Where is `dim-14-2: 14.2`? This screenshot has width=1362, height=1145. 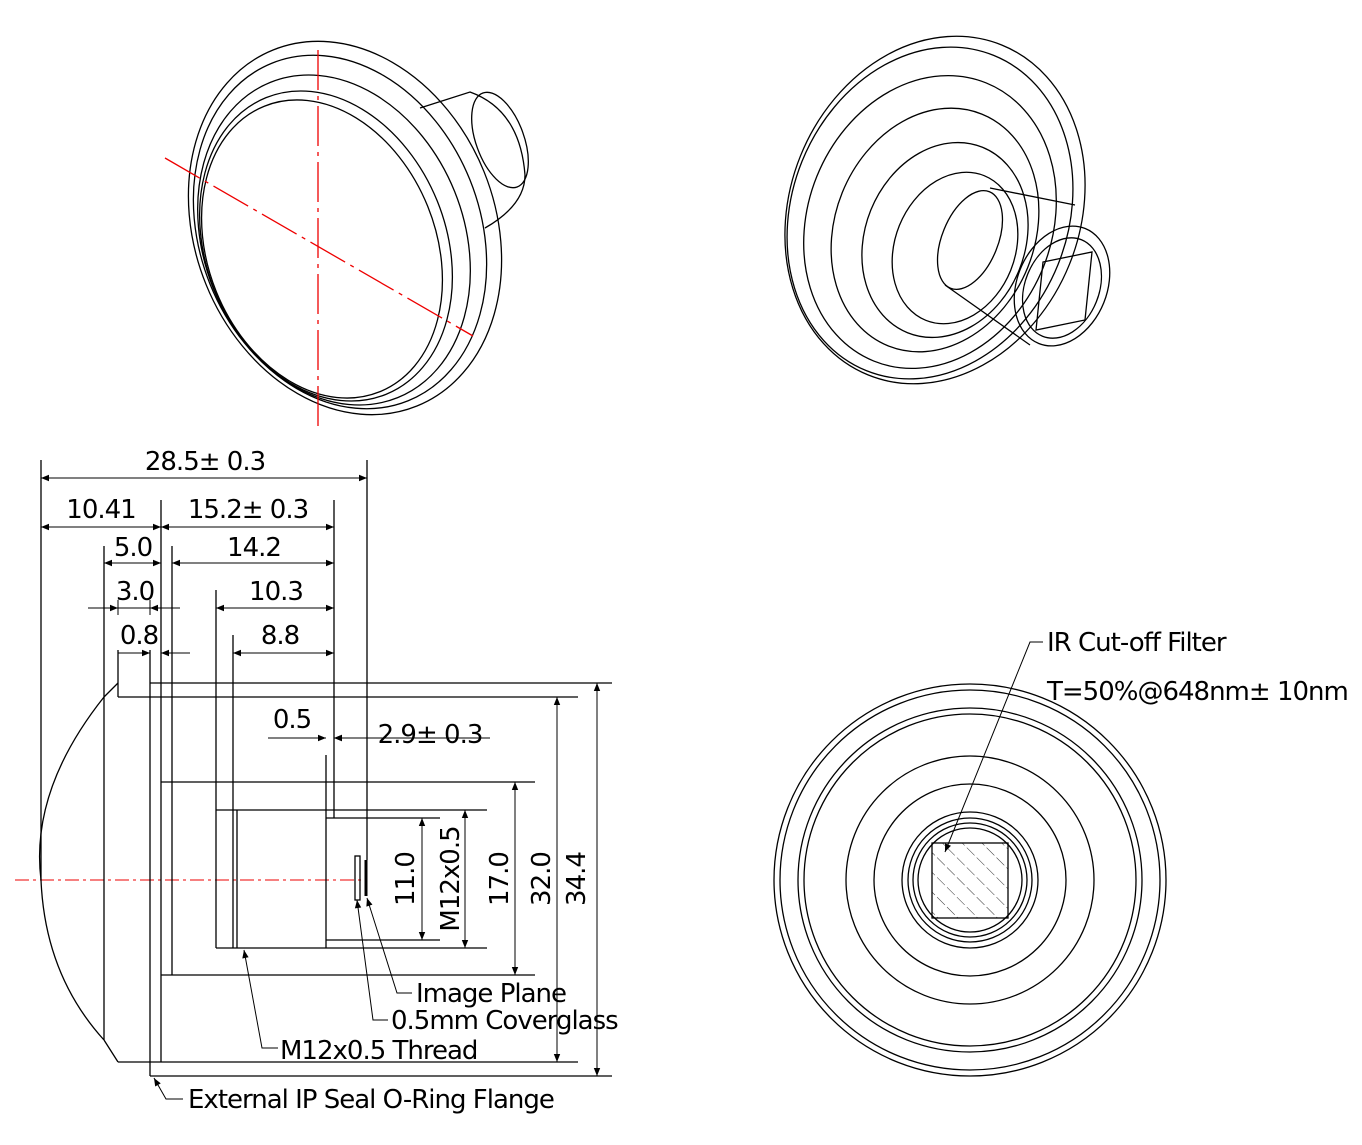 dim-14-2: 14.2 is located at coordinates (254, 548).